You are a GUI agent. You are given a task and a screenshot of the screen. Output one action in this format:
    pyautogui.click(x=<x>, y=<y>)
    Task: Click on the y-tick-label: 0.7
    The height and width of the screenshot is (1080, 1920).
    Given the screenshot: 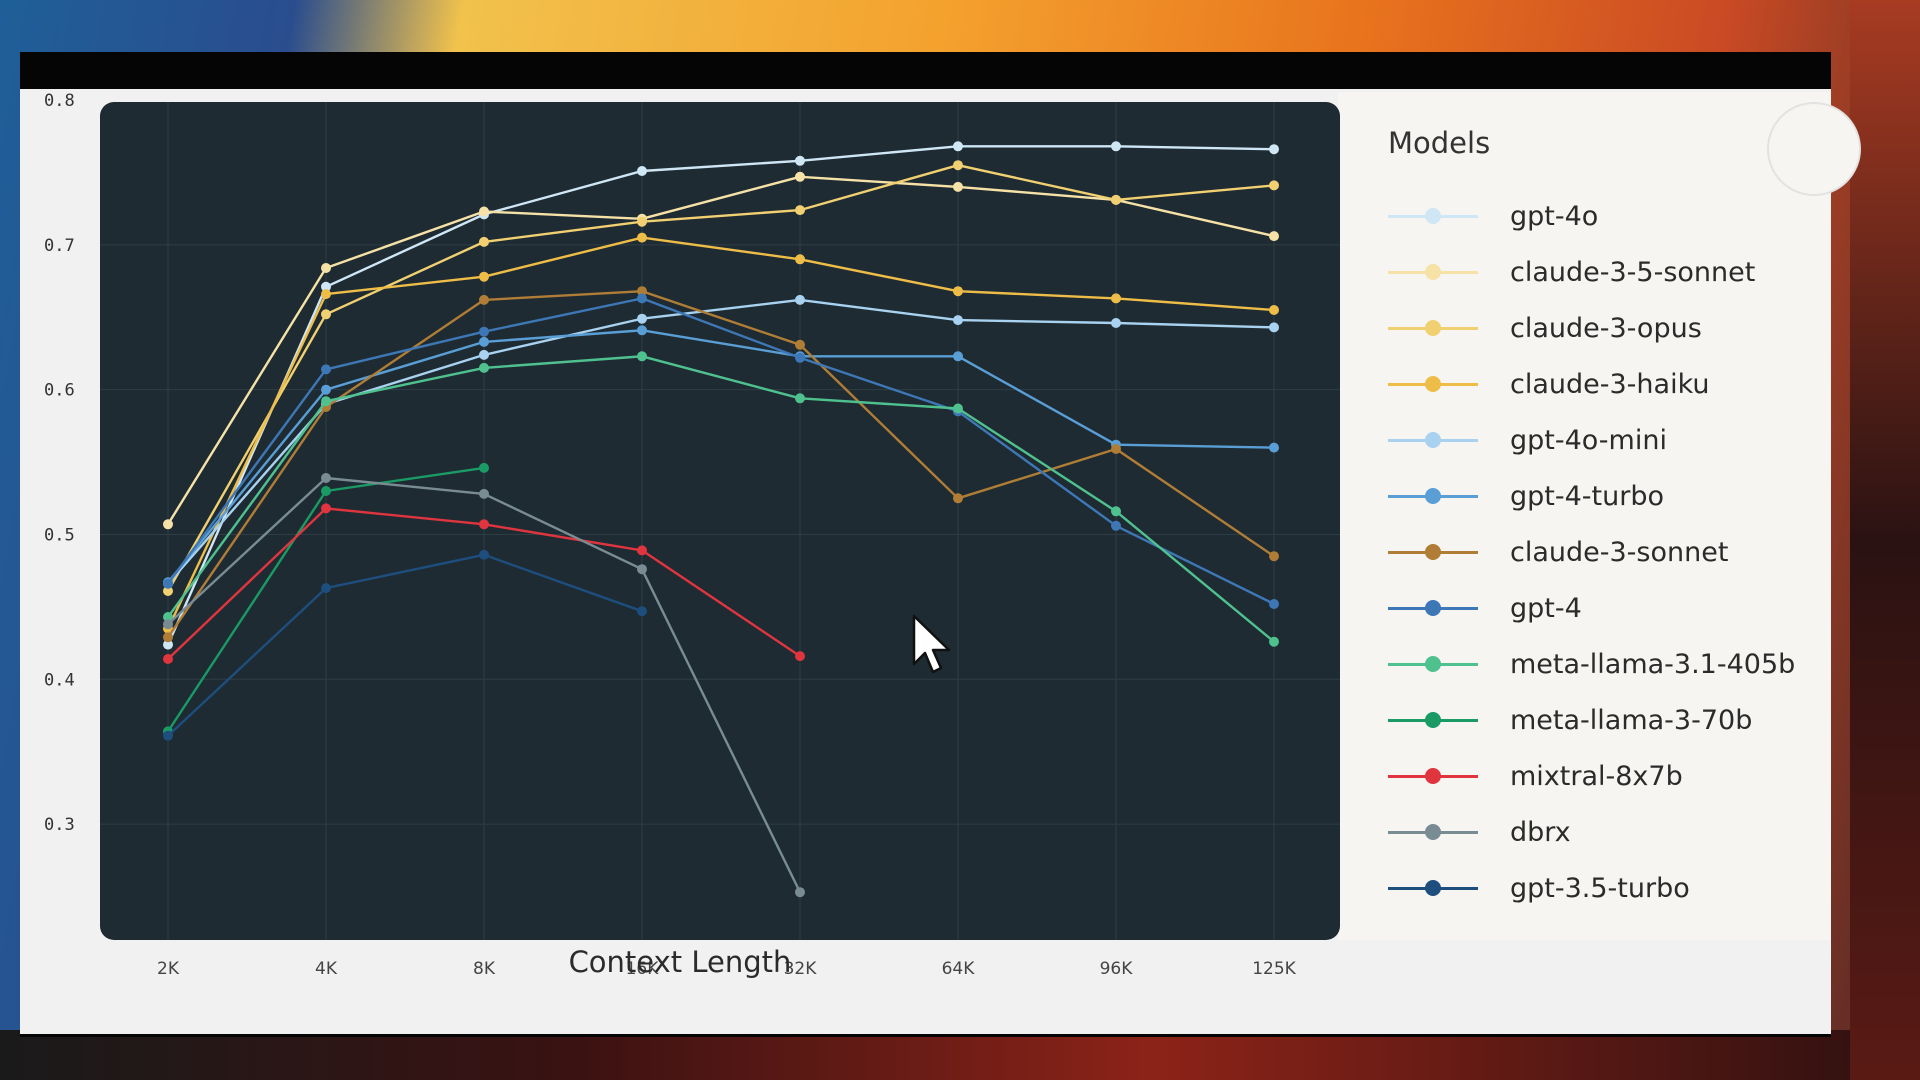 What is the action you would take?
    pyautogui.click(x=59, y=246)
    